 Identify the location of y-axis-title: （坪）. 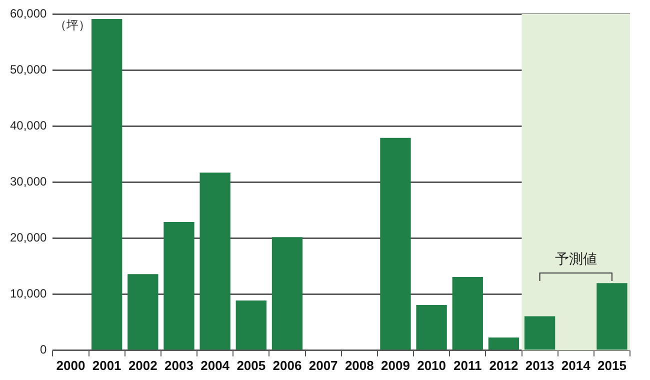
(72, 25).